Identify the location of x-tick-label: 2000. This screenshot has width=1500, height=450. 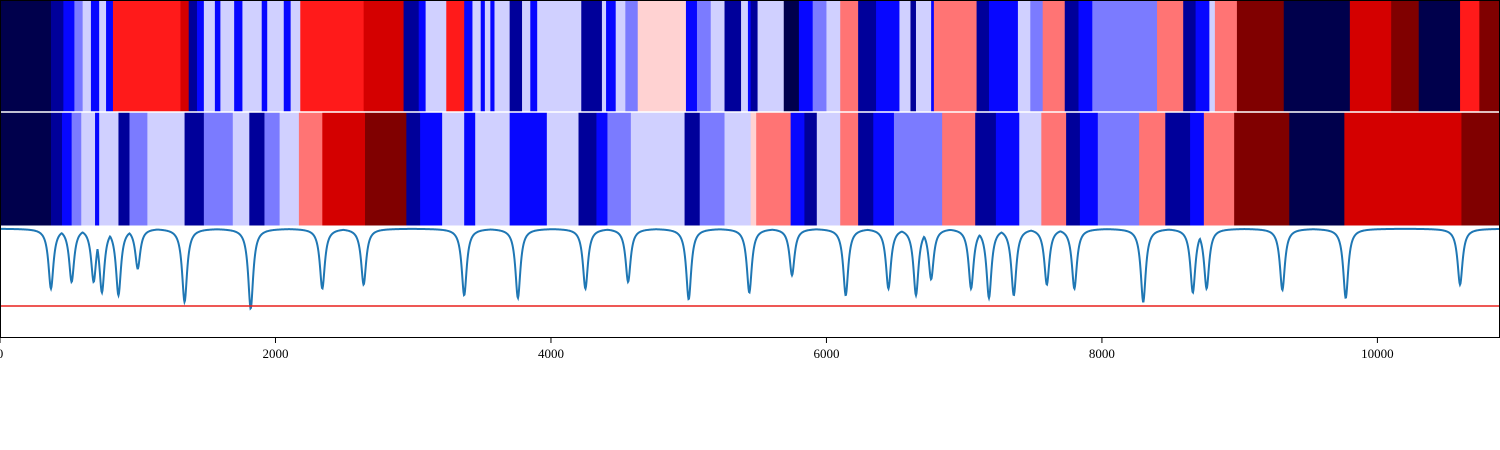
(275, 353).